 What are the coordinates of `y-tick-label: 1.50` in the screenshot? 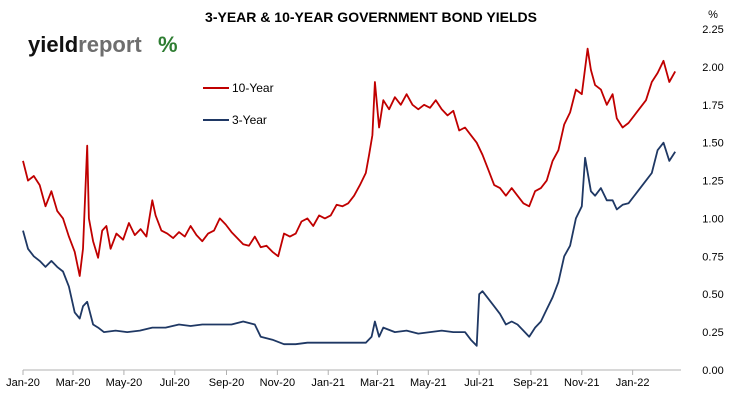 It's located at (712, 144).